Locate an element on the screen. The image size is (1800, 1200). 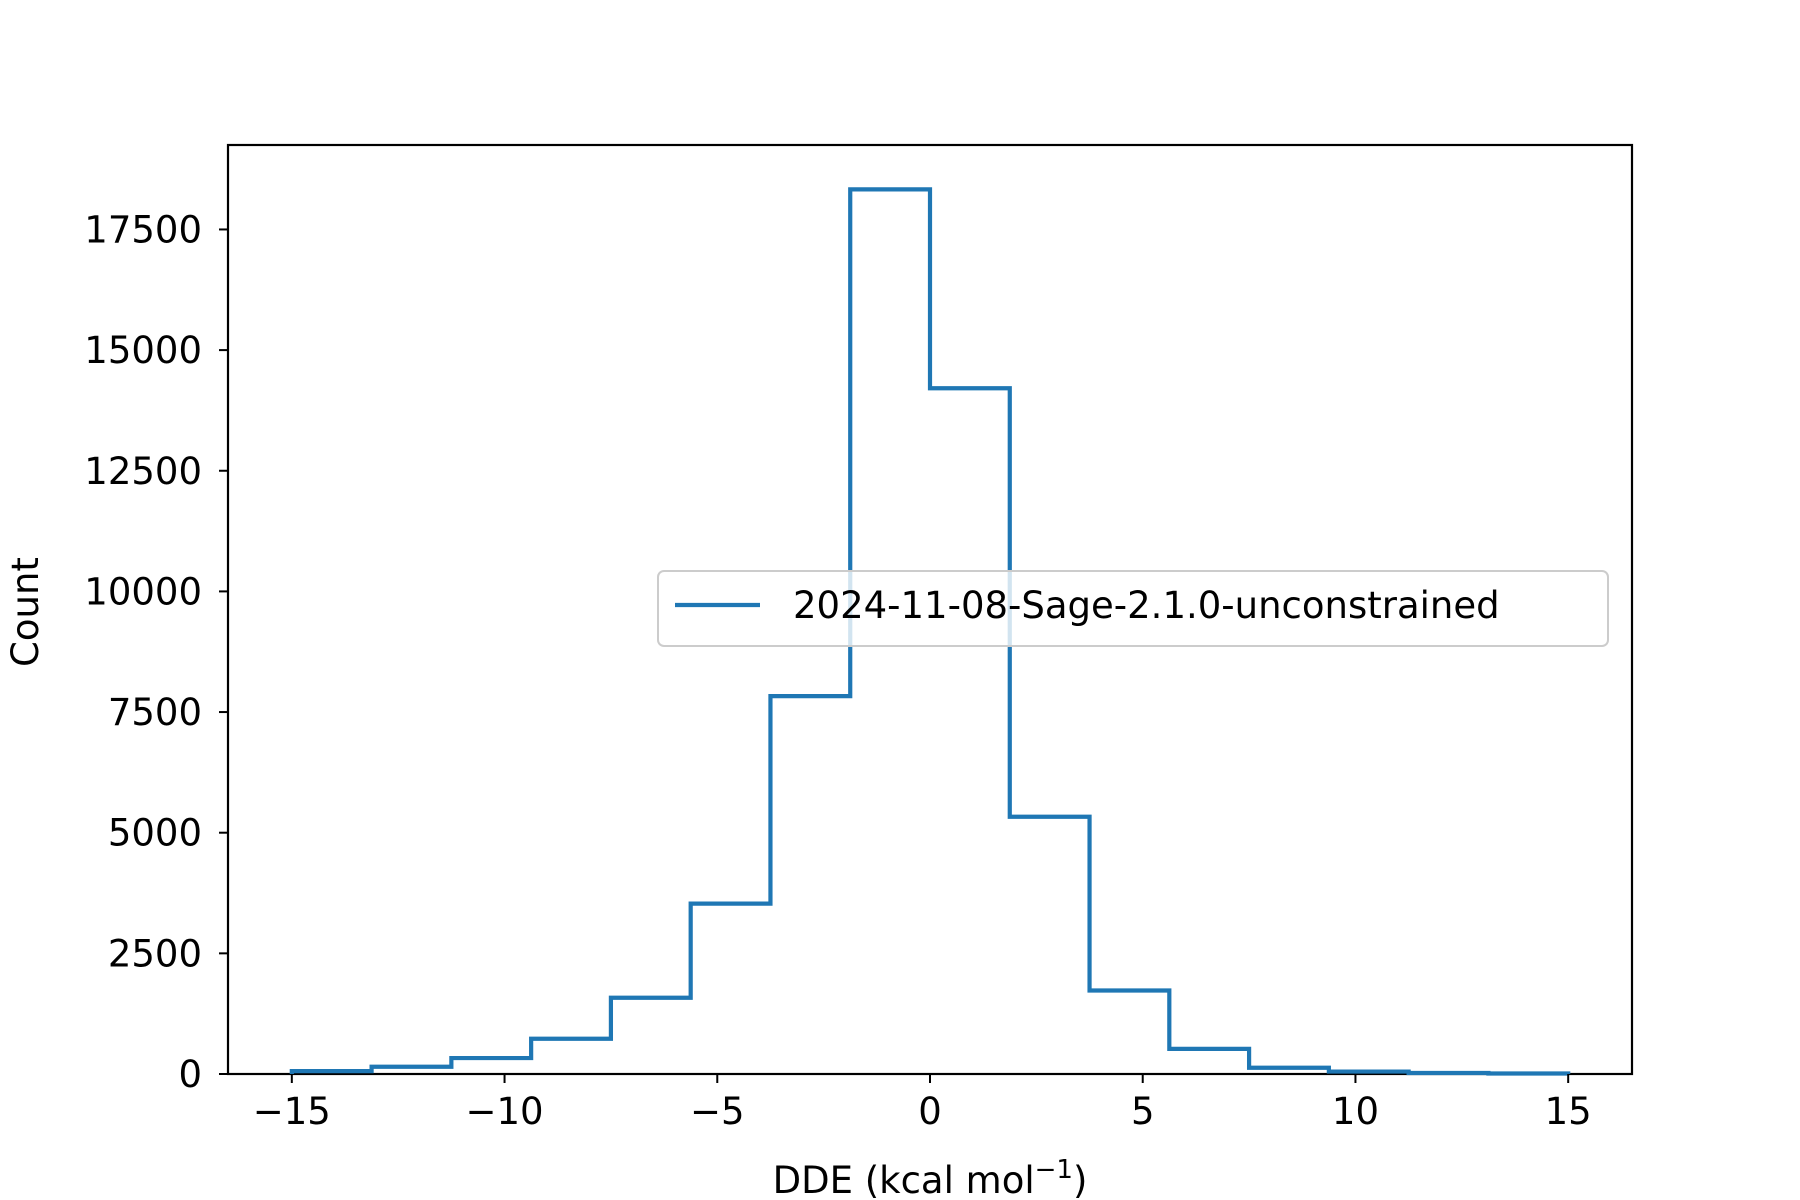
x-tick-label: −15 is located at coordinates (292, 1111).